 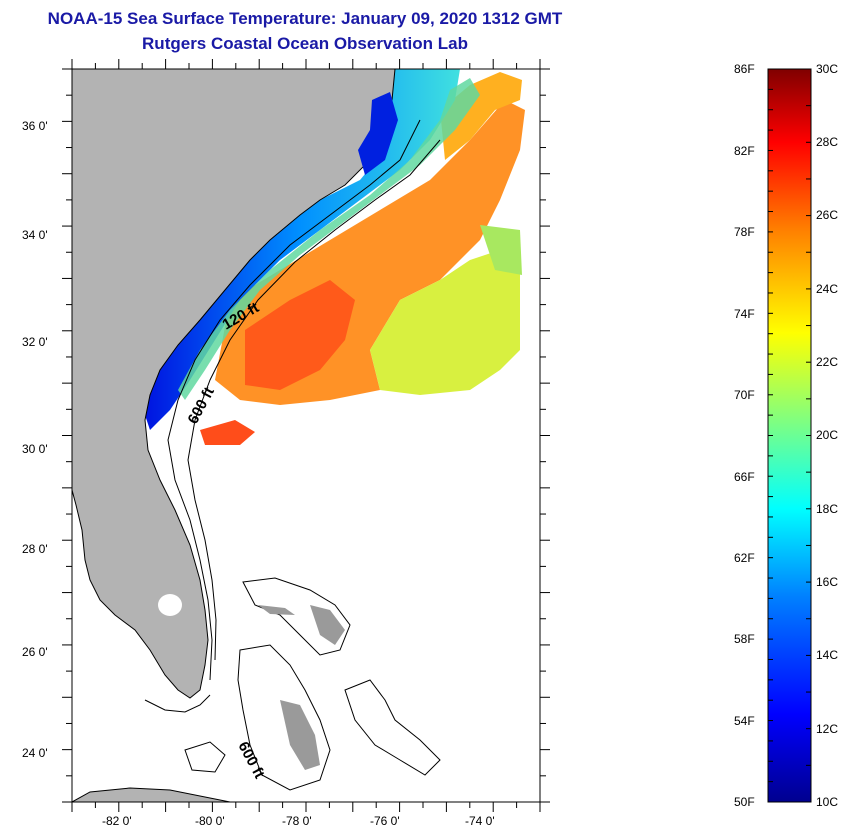 What do you see at coordinates (35, 342) in the screenshot?
I see `lat-label-32: 32 0'` at bounding box center [35, 342].